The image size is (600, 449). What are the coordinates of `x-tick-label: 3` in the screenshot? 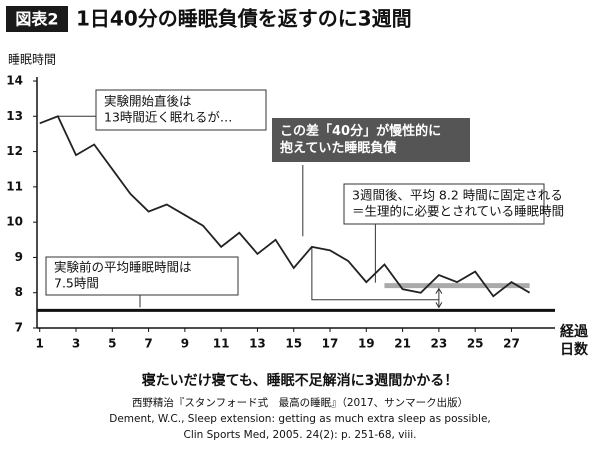 It's located at (76, 344).